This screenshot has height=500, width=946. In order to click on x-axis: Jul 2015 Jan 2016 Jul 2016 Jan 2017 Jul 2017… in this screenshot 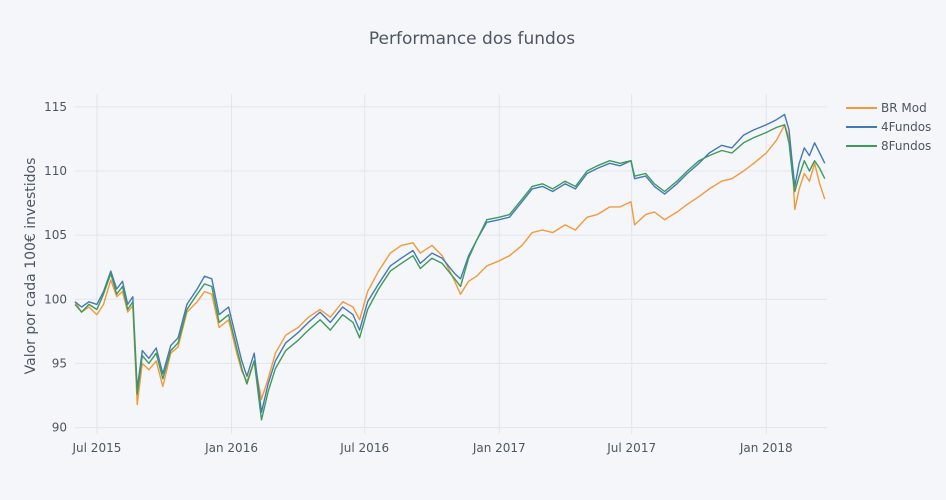, I will do `click(432, 448)`.